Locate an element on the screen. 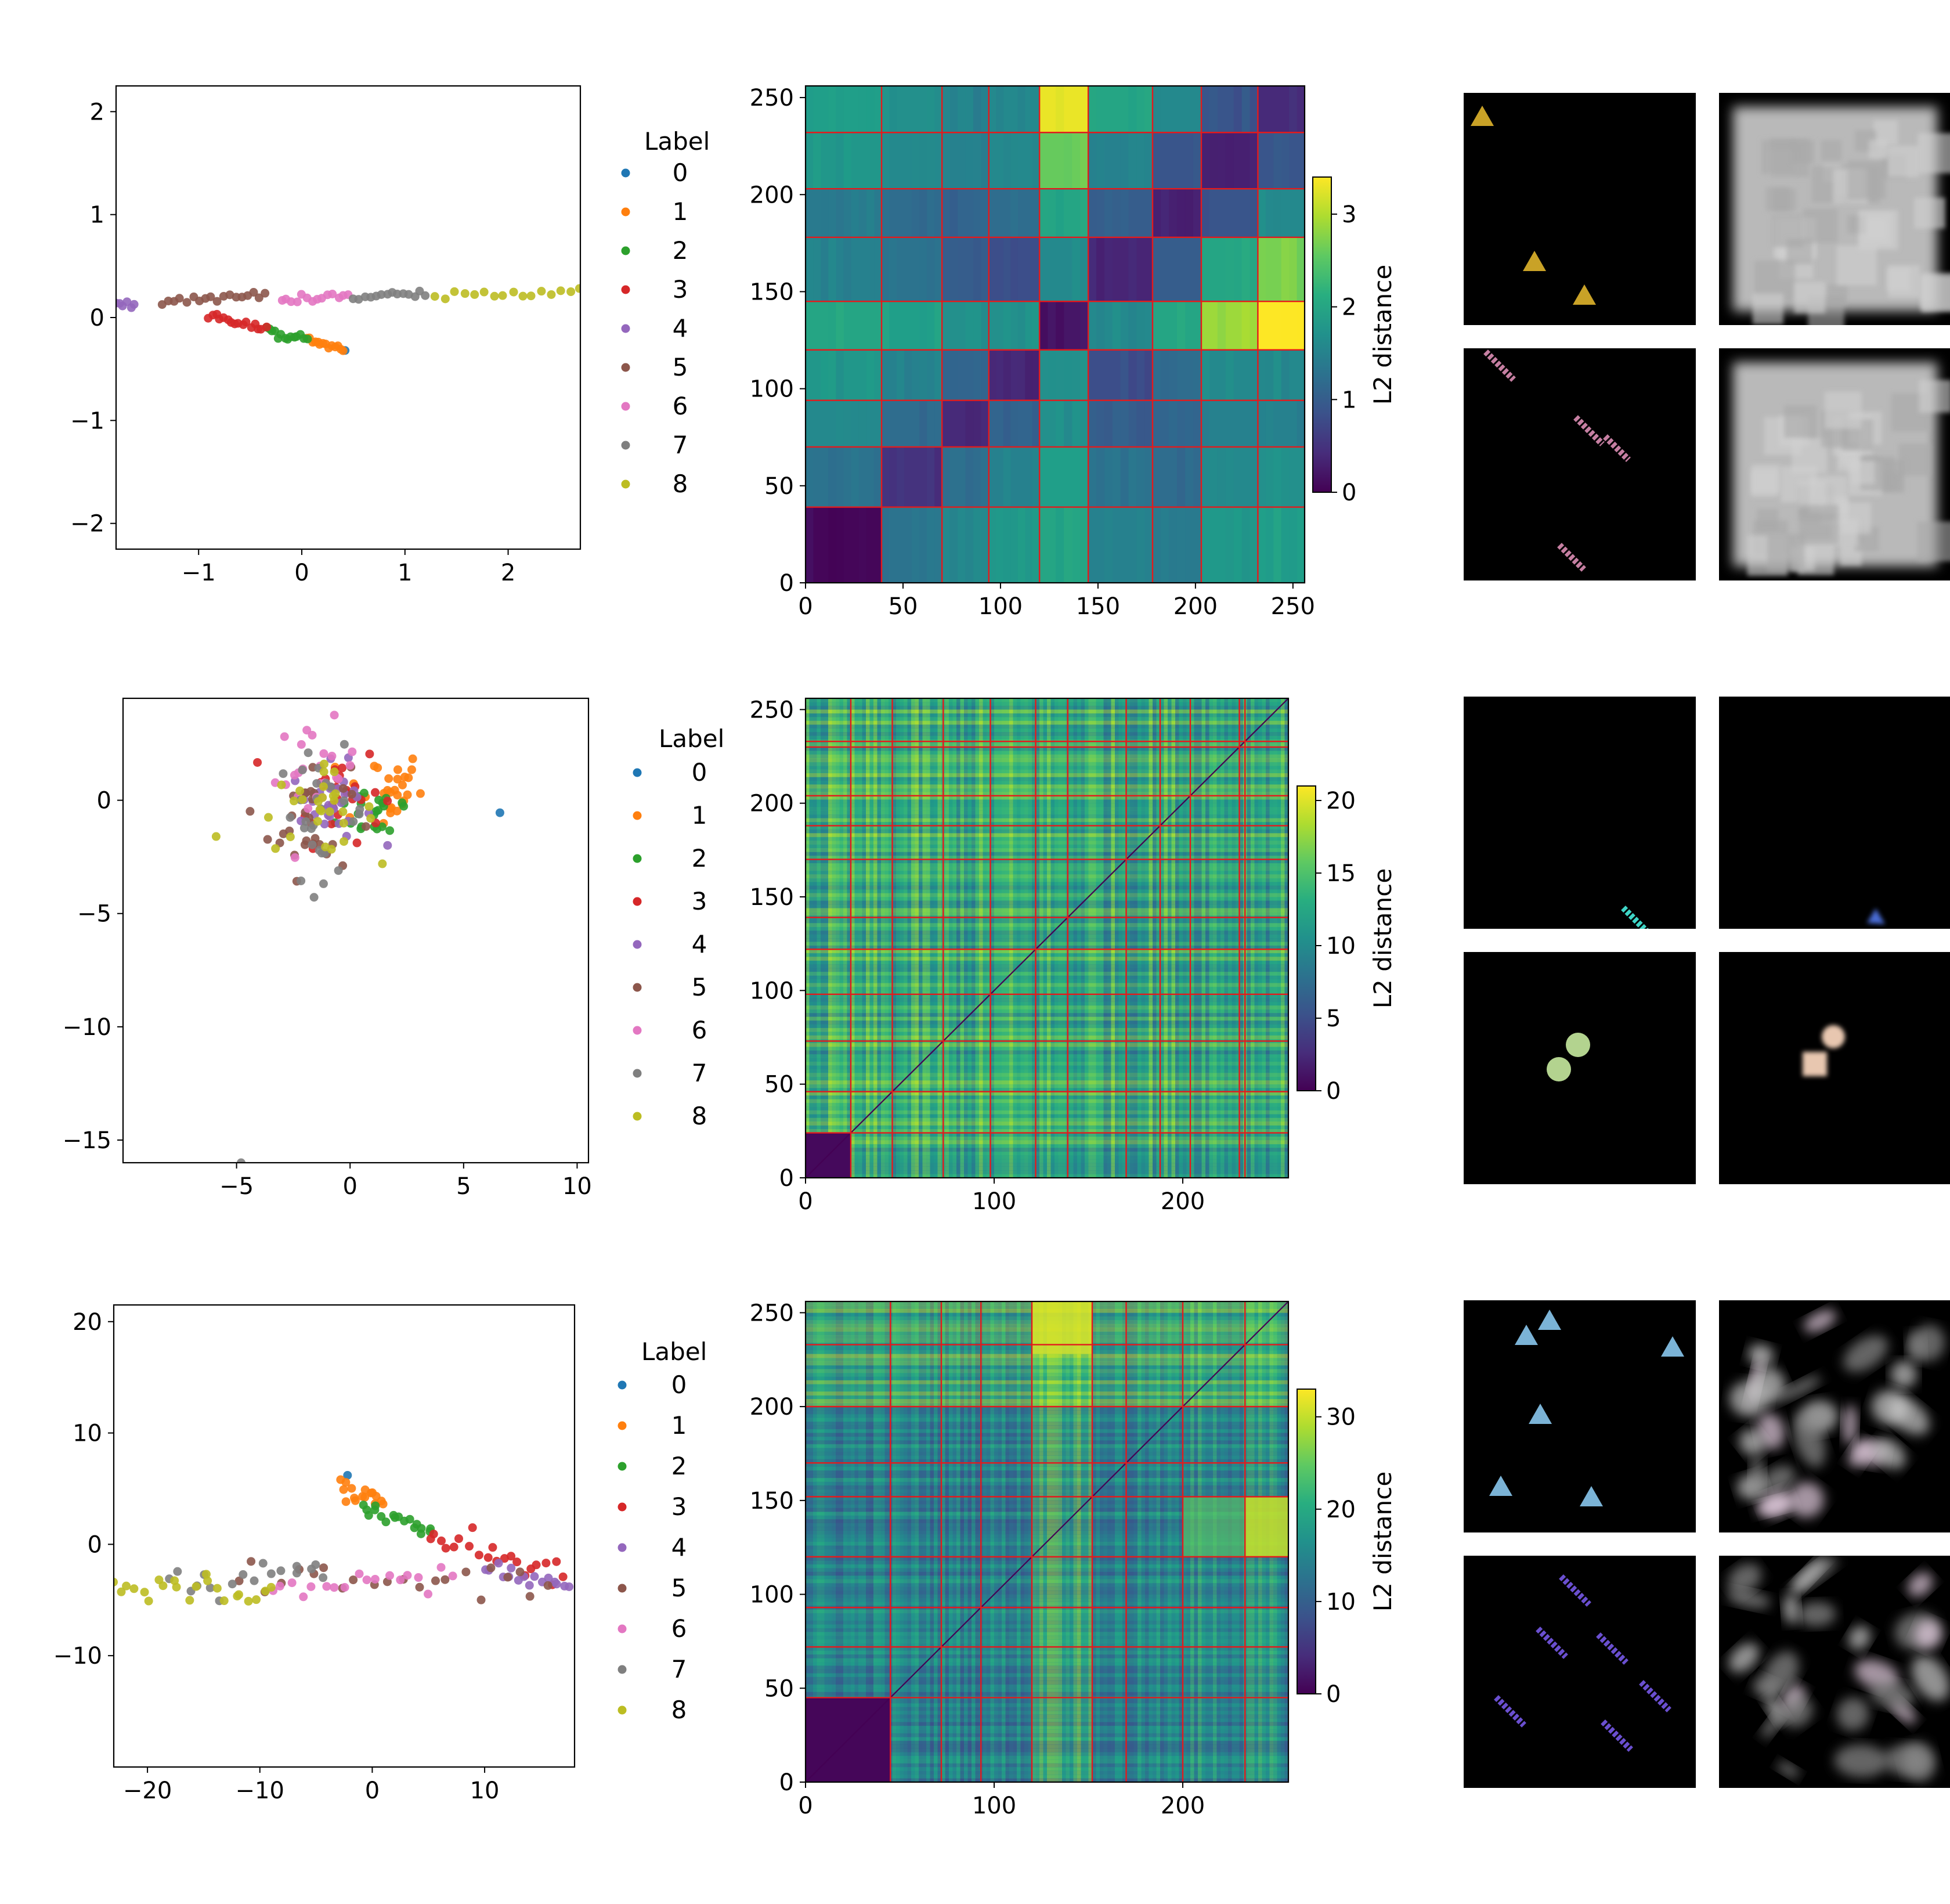 This screenshot has height=1904, width=1950. legend-entry: 0 is located at coordinates (681, 172).